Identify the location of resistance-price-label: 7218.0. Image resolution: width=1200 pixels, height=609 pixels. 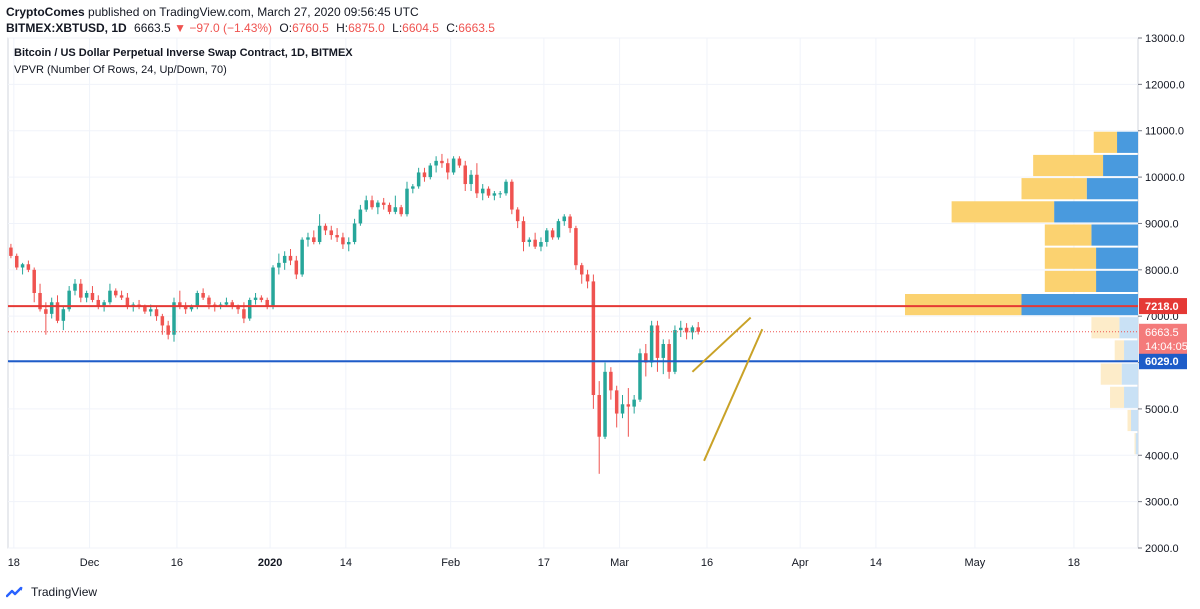
(1162, 307).